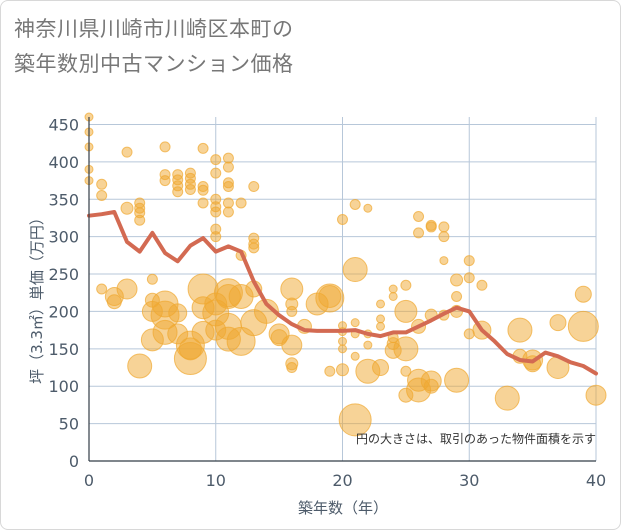  What do you see at coordinates (343, 508) in the screenshot?
I see `x-axis-title: 築年数（年）` at bounding box center [343, 508].